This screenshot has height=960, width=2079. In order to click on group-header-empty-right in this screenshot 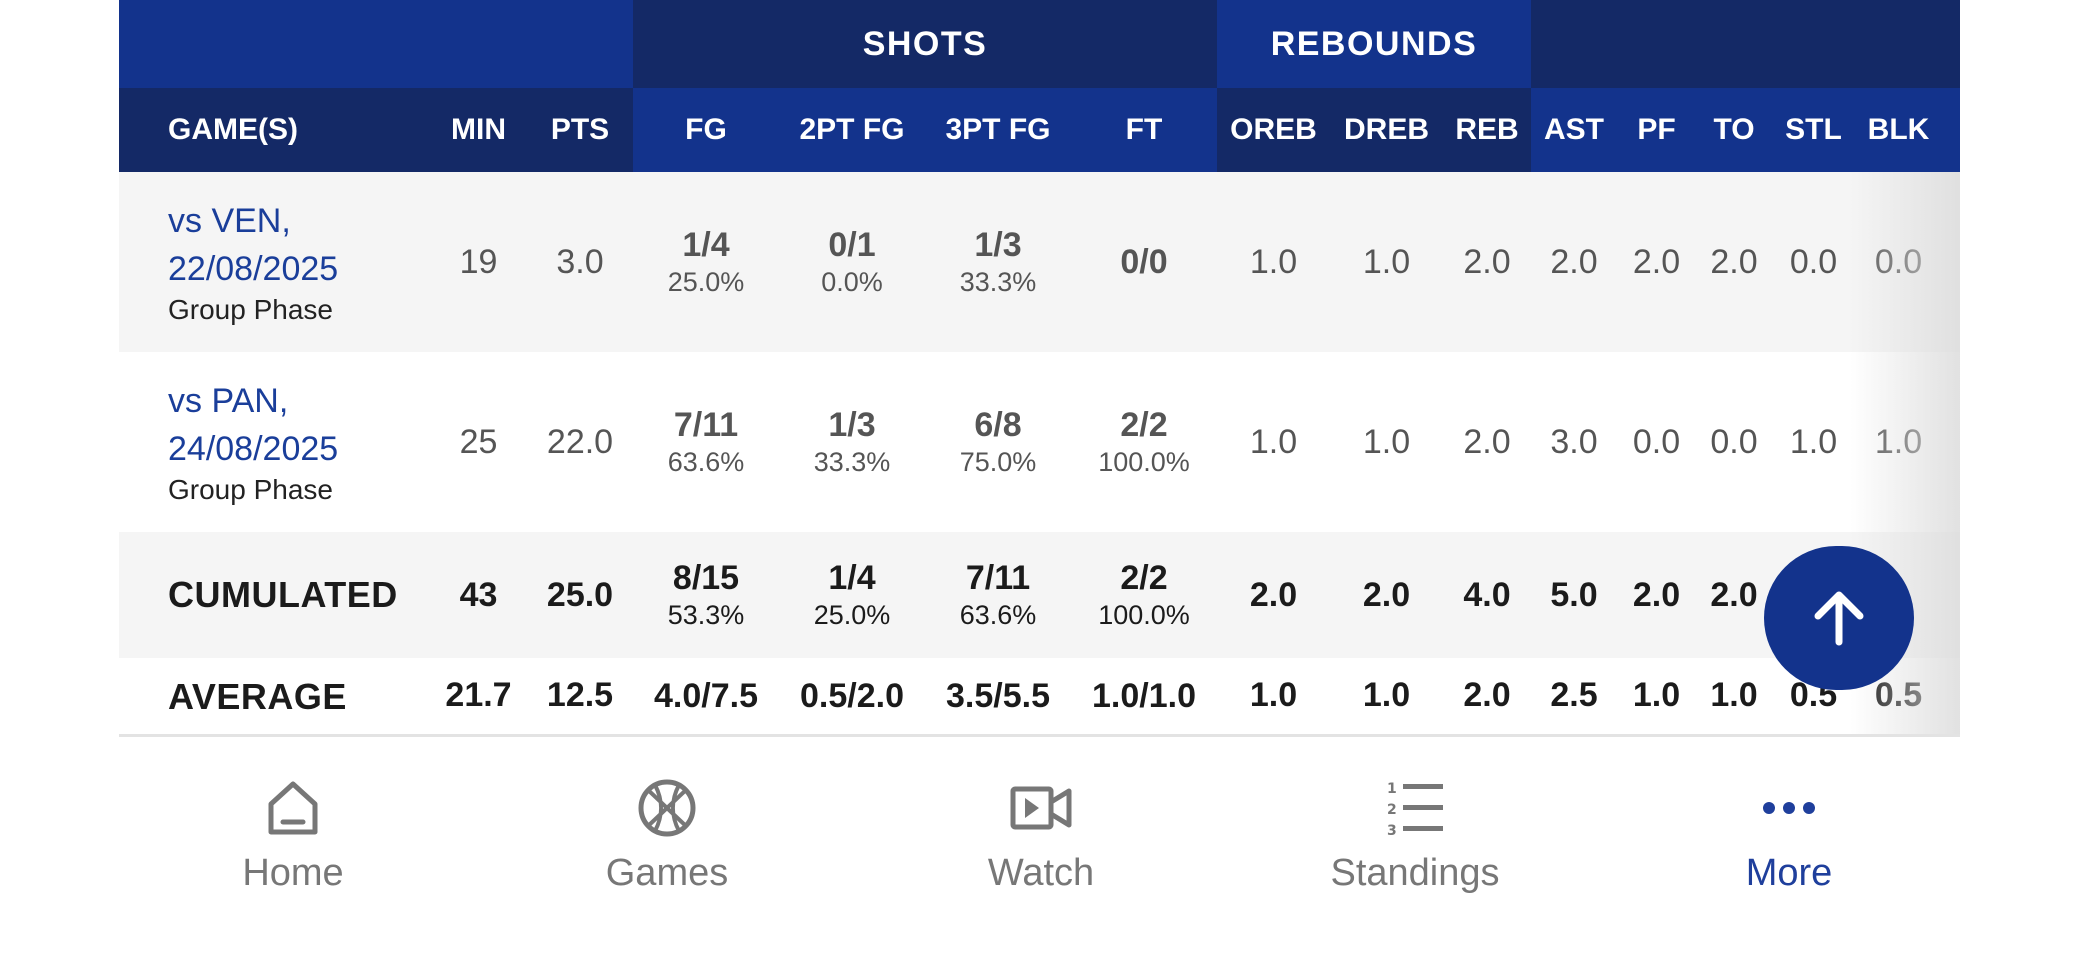, I will do `click(1745, 44)`.